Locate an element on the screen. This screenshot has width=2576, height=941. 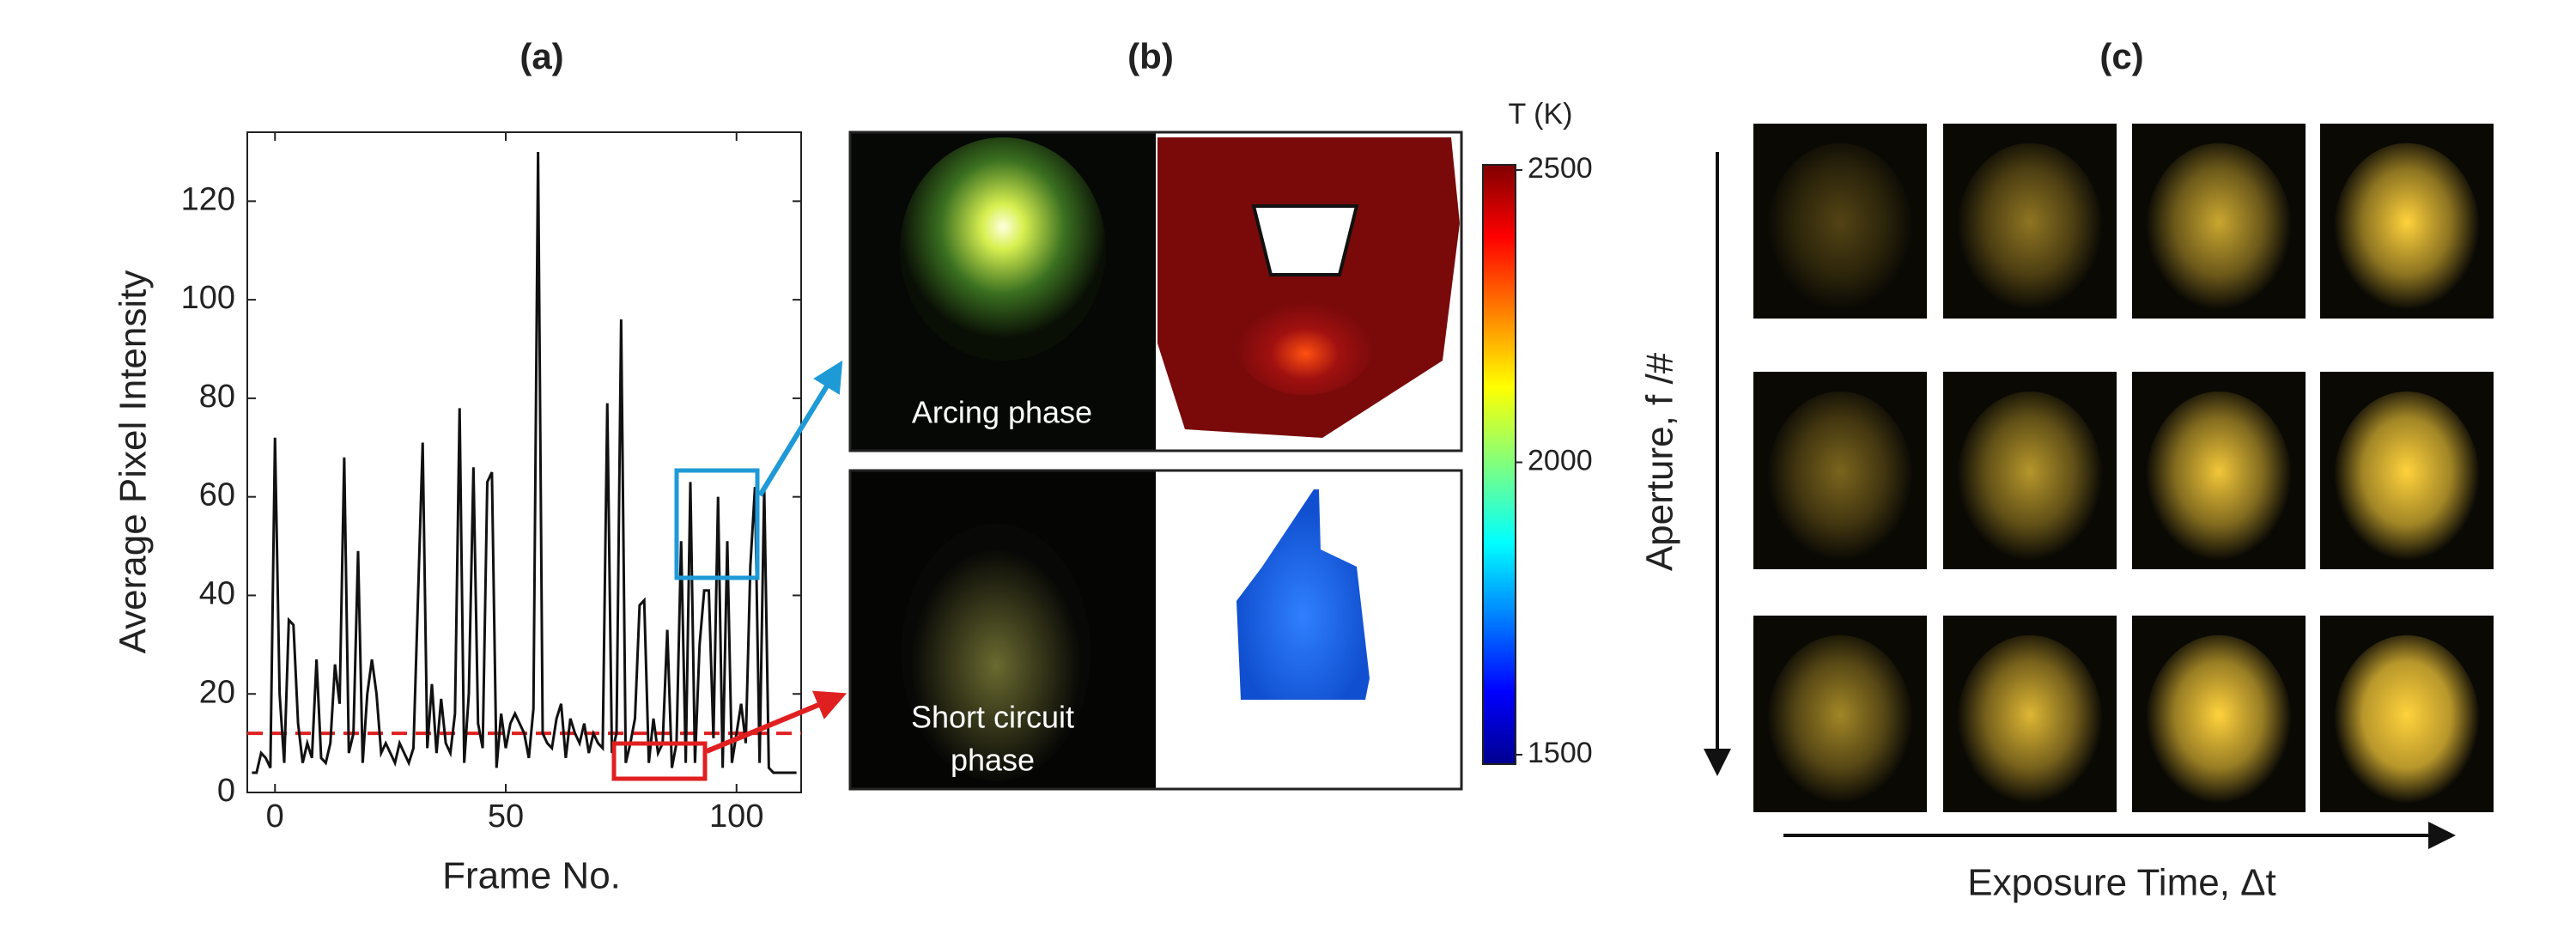
y-tick-label: 80 is located at coordinates (217, 397).